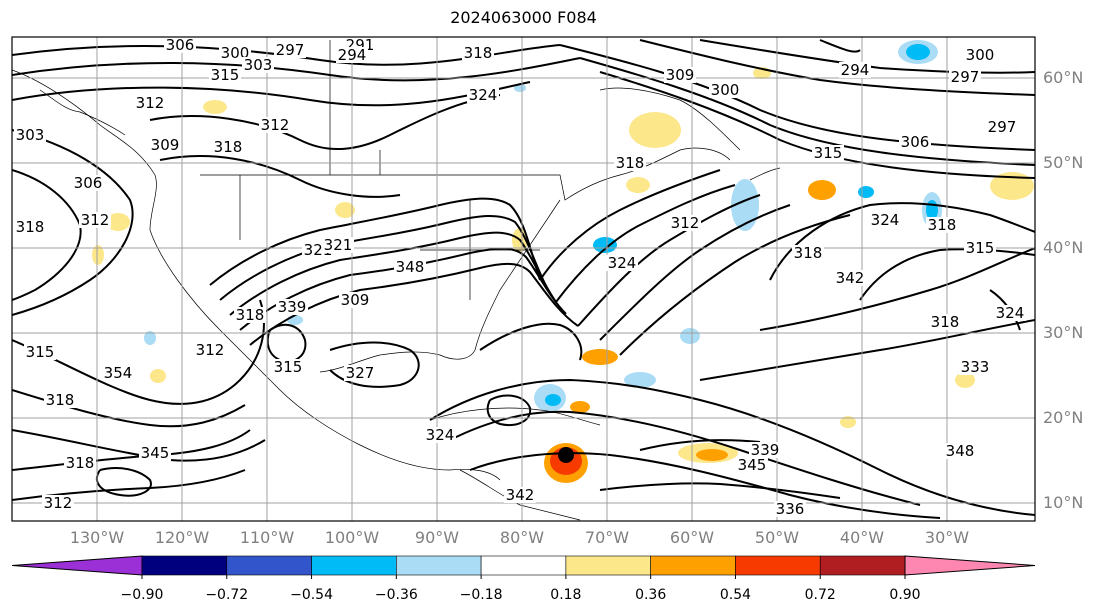 The width and height of the screenshot is (1105, 615). I want to click on latitude-label: 30°N, so click(1063, 332).